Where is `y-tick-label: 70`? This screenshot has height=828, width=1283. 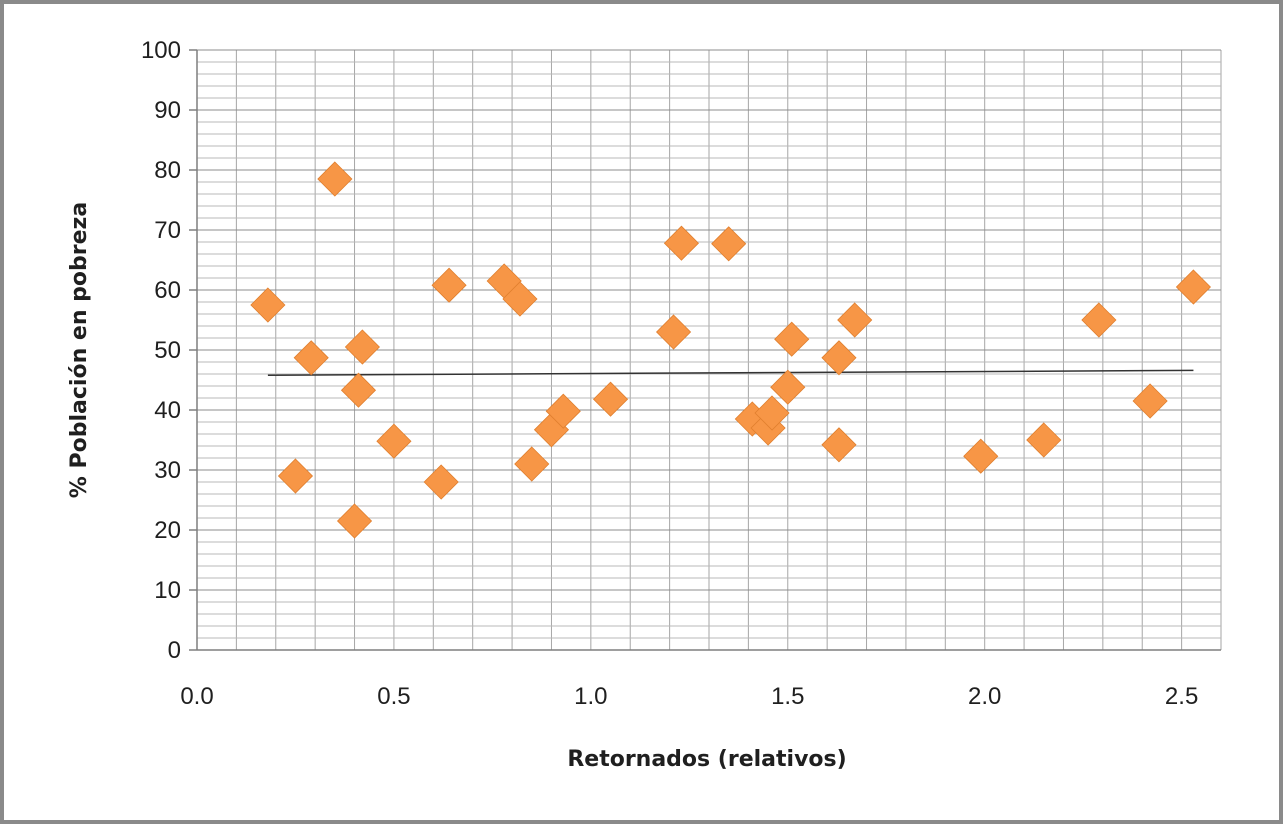
y-tick-label: 70 is located at coordinates (167, 230).